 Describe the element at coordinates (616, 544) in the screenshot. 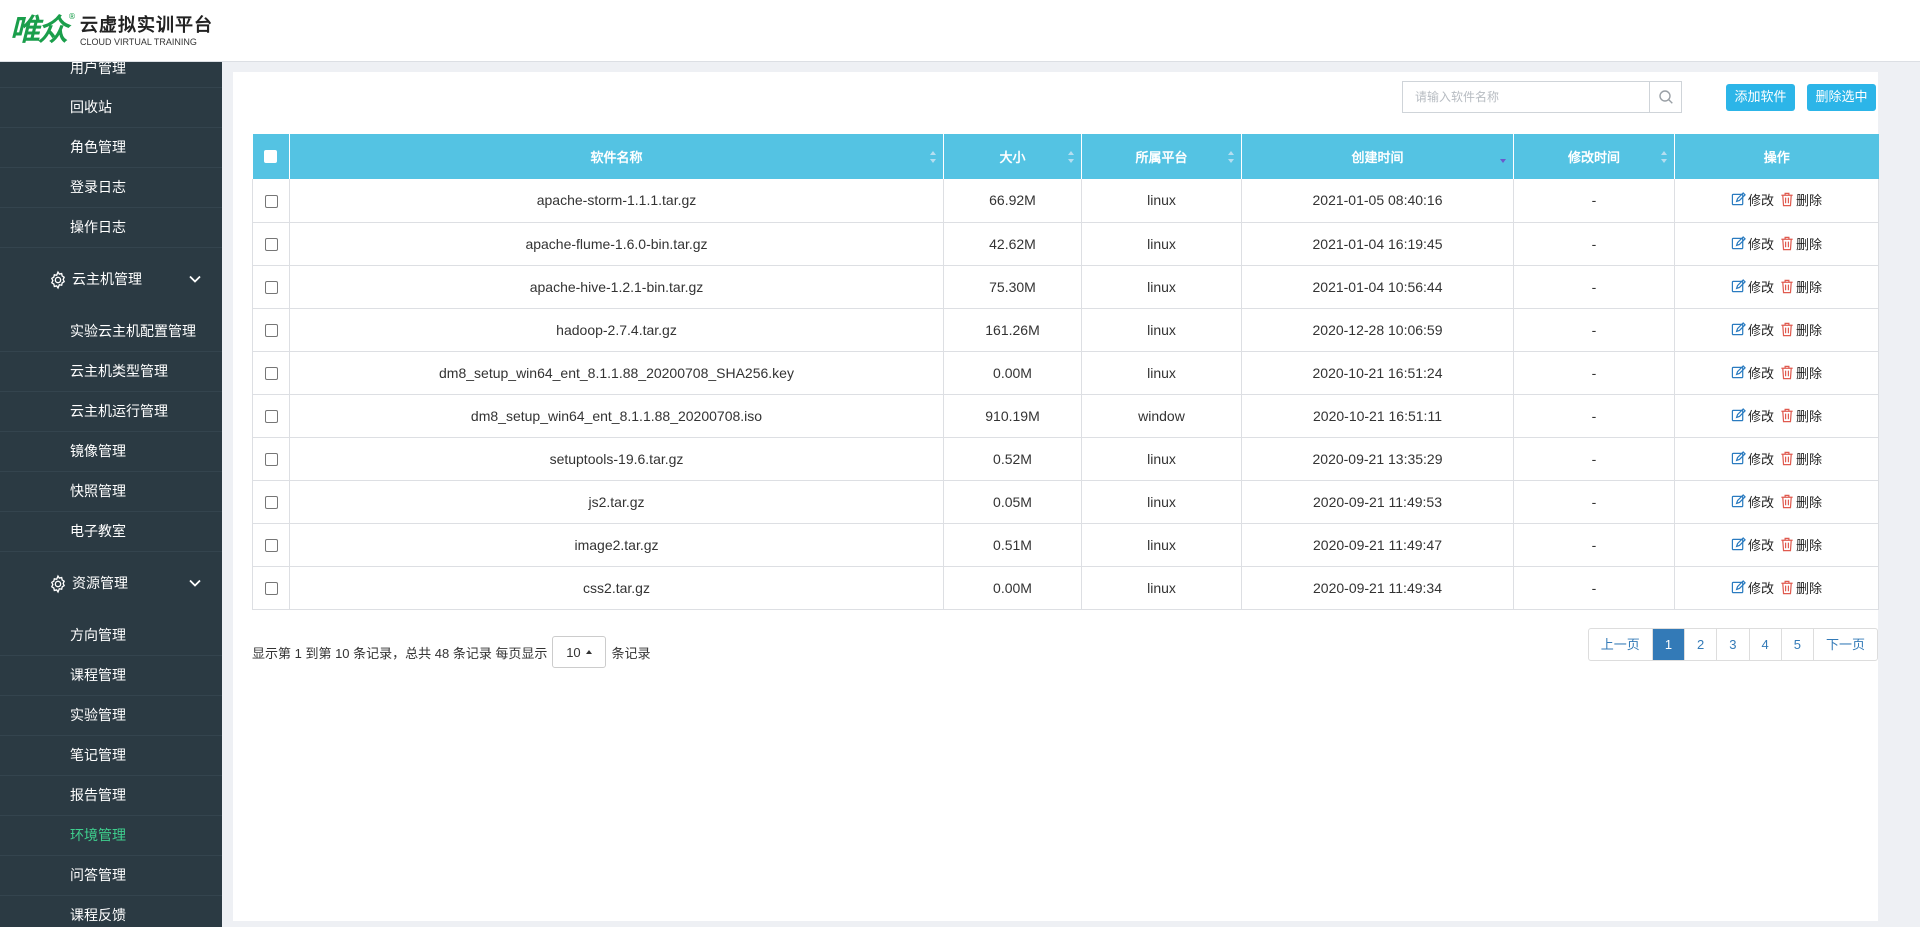

I see `software-name-cell: image2.tar.gz` at that location.